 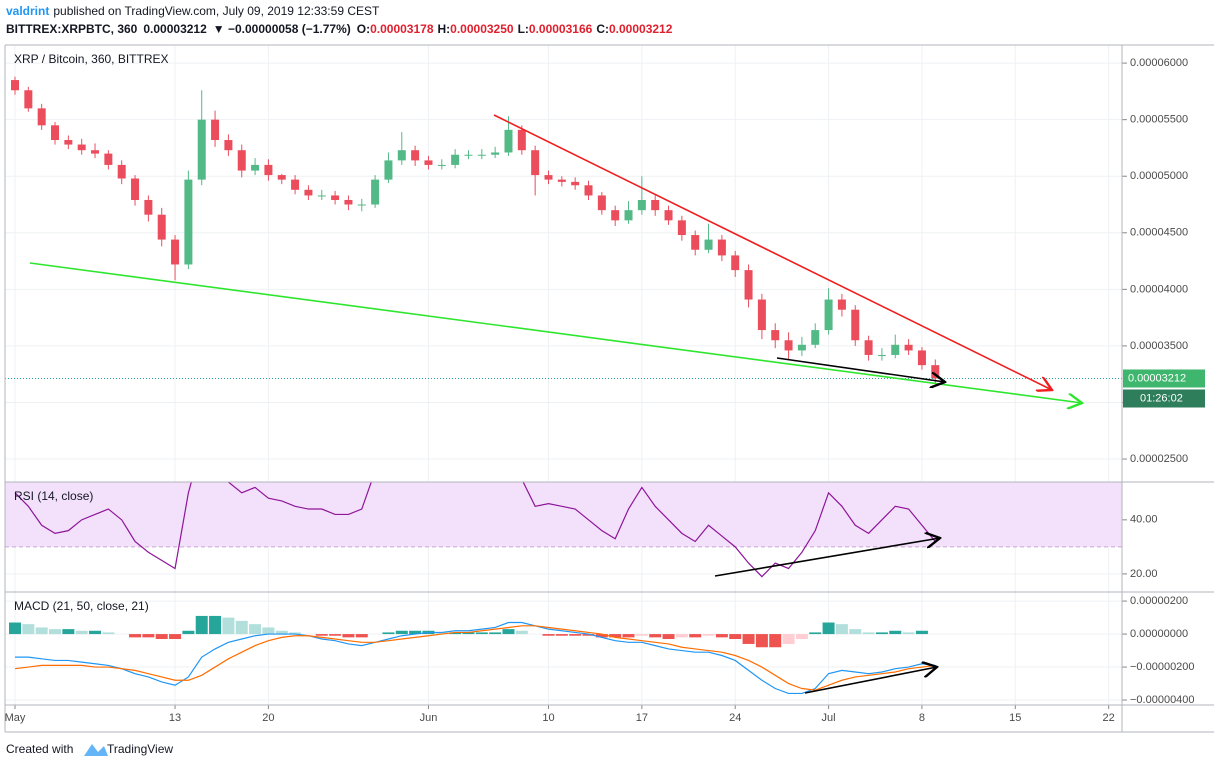 I want to click on countdown-box, so click(x=1164, y=398).